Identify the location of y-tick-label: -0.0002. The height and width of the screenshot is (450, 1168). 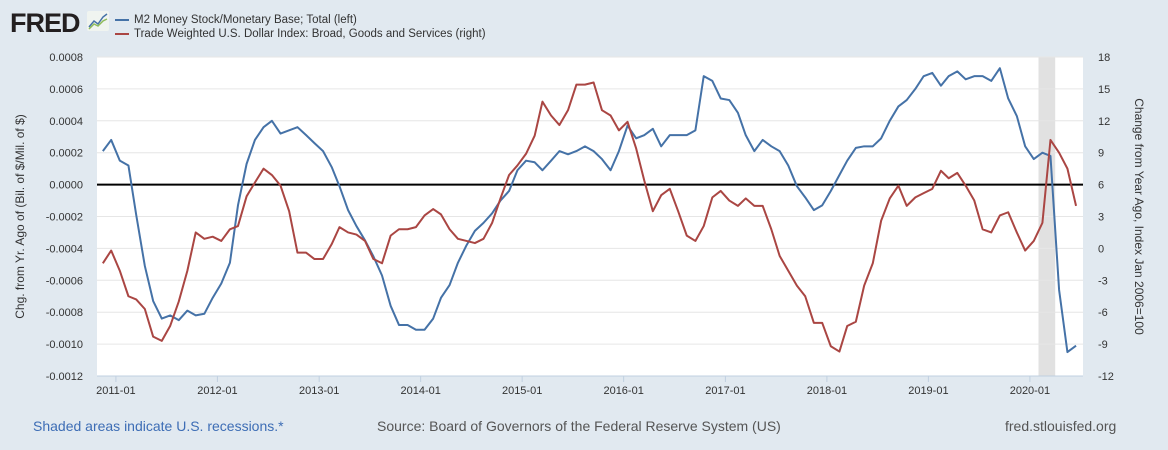
(64, 218).